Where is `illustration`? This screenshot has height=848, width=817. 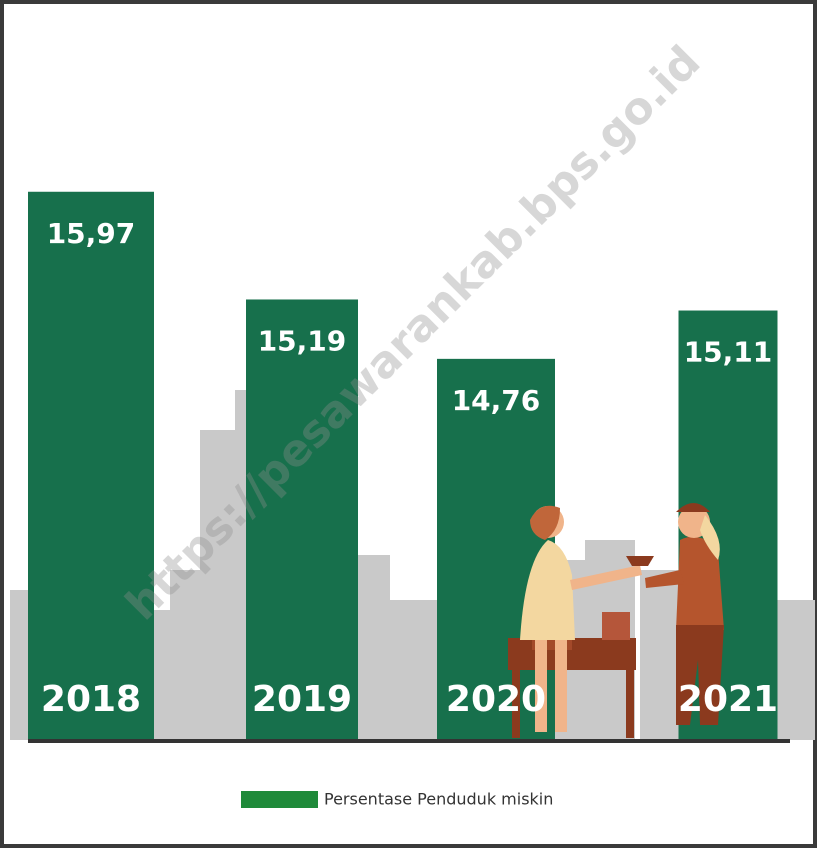 illustration is located at coordinates (616, 620).